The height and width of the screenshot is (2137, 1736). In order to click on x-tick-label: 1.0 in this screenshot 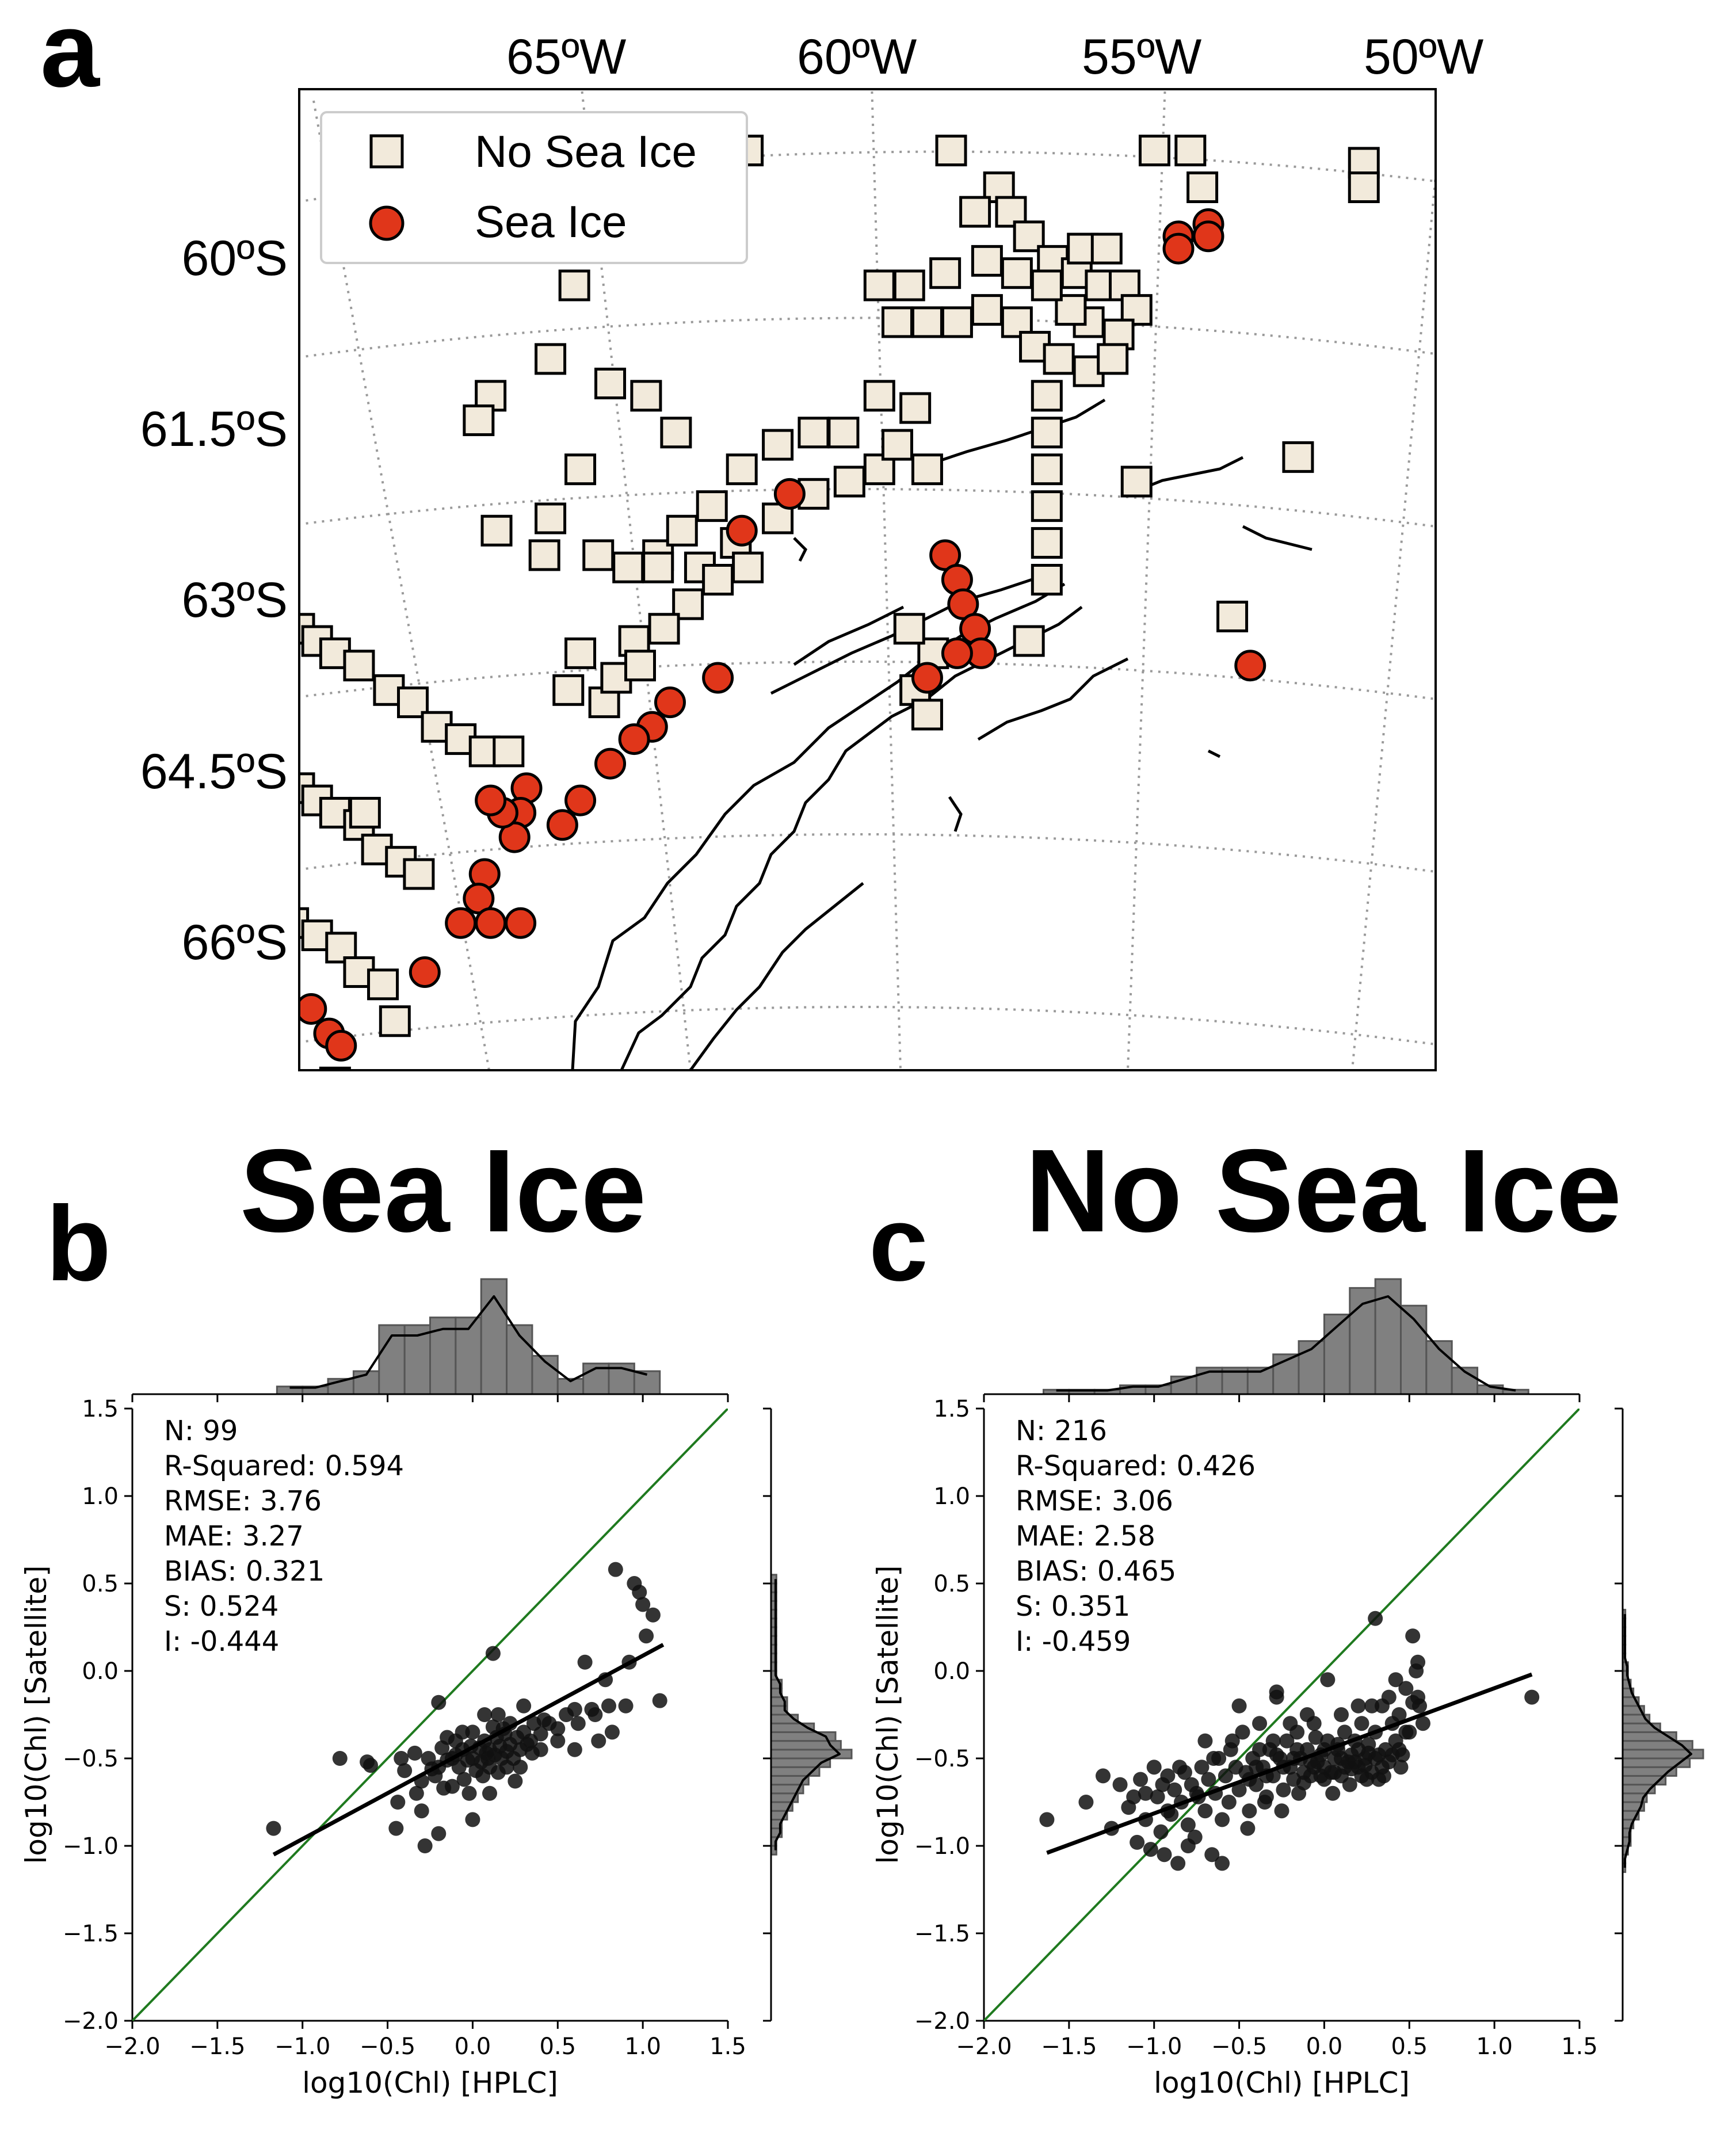, I will do `click(1494, 2047)`.